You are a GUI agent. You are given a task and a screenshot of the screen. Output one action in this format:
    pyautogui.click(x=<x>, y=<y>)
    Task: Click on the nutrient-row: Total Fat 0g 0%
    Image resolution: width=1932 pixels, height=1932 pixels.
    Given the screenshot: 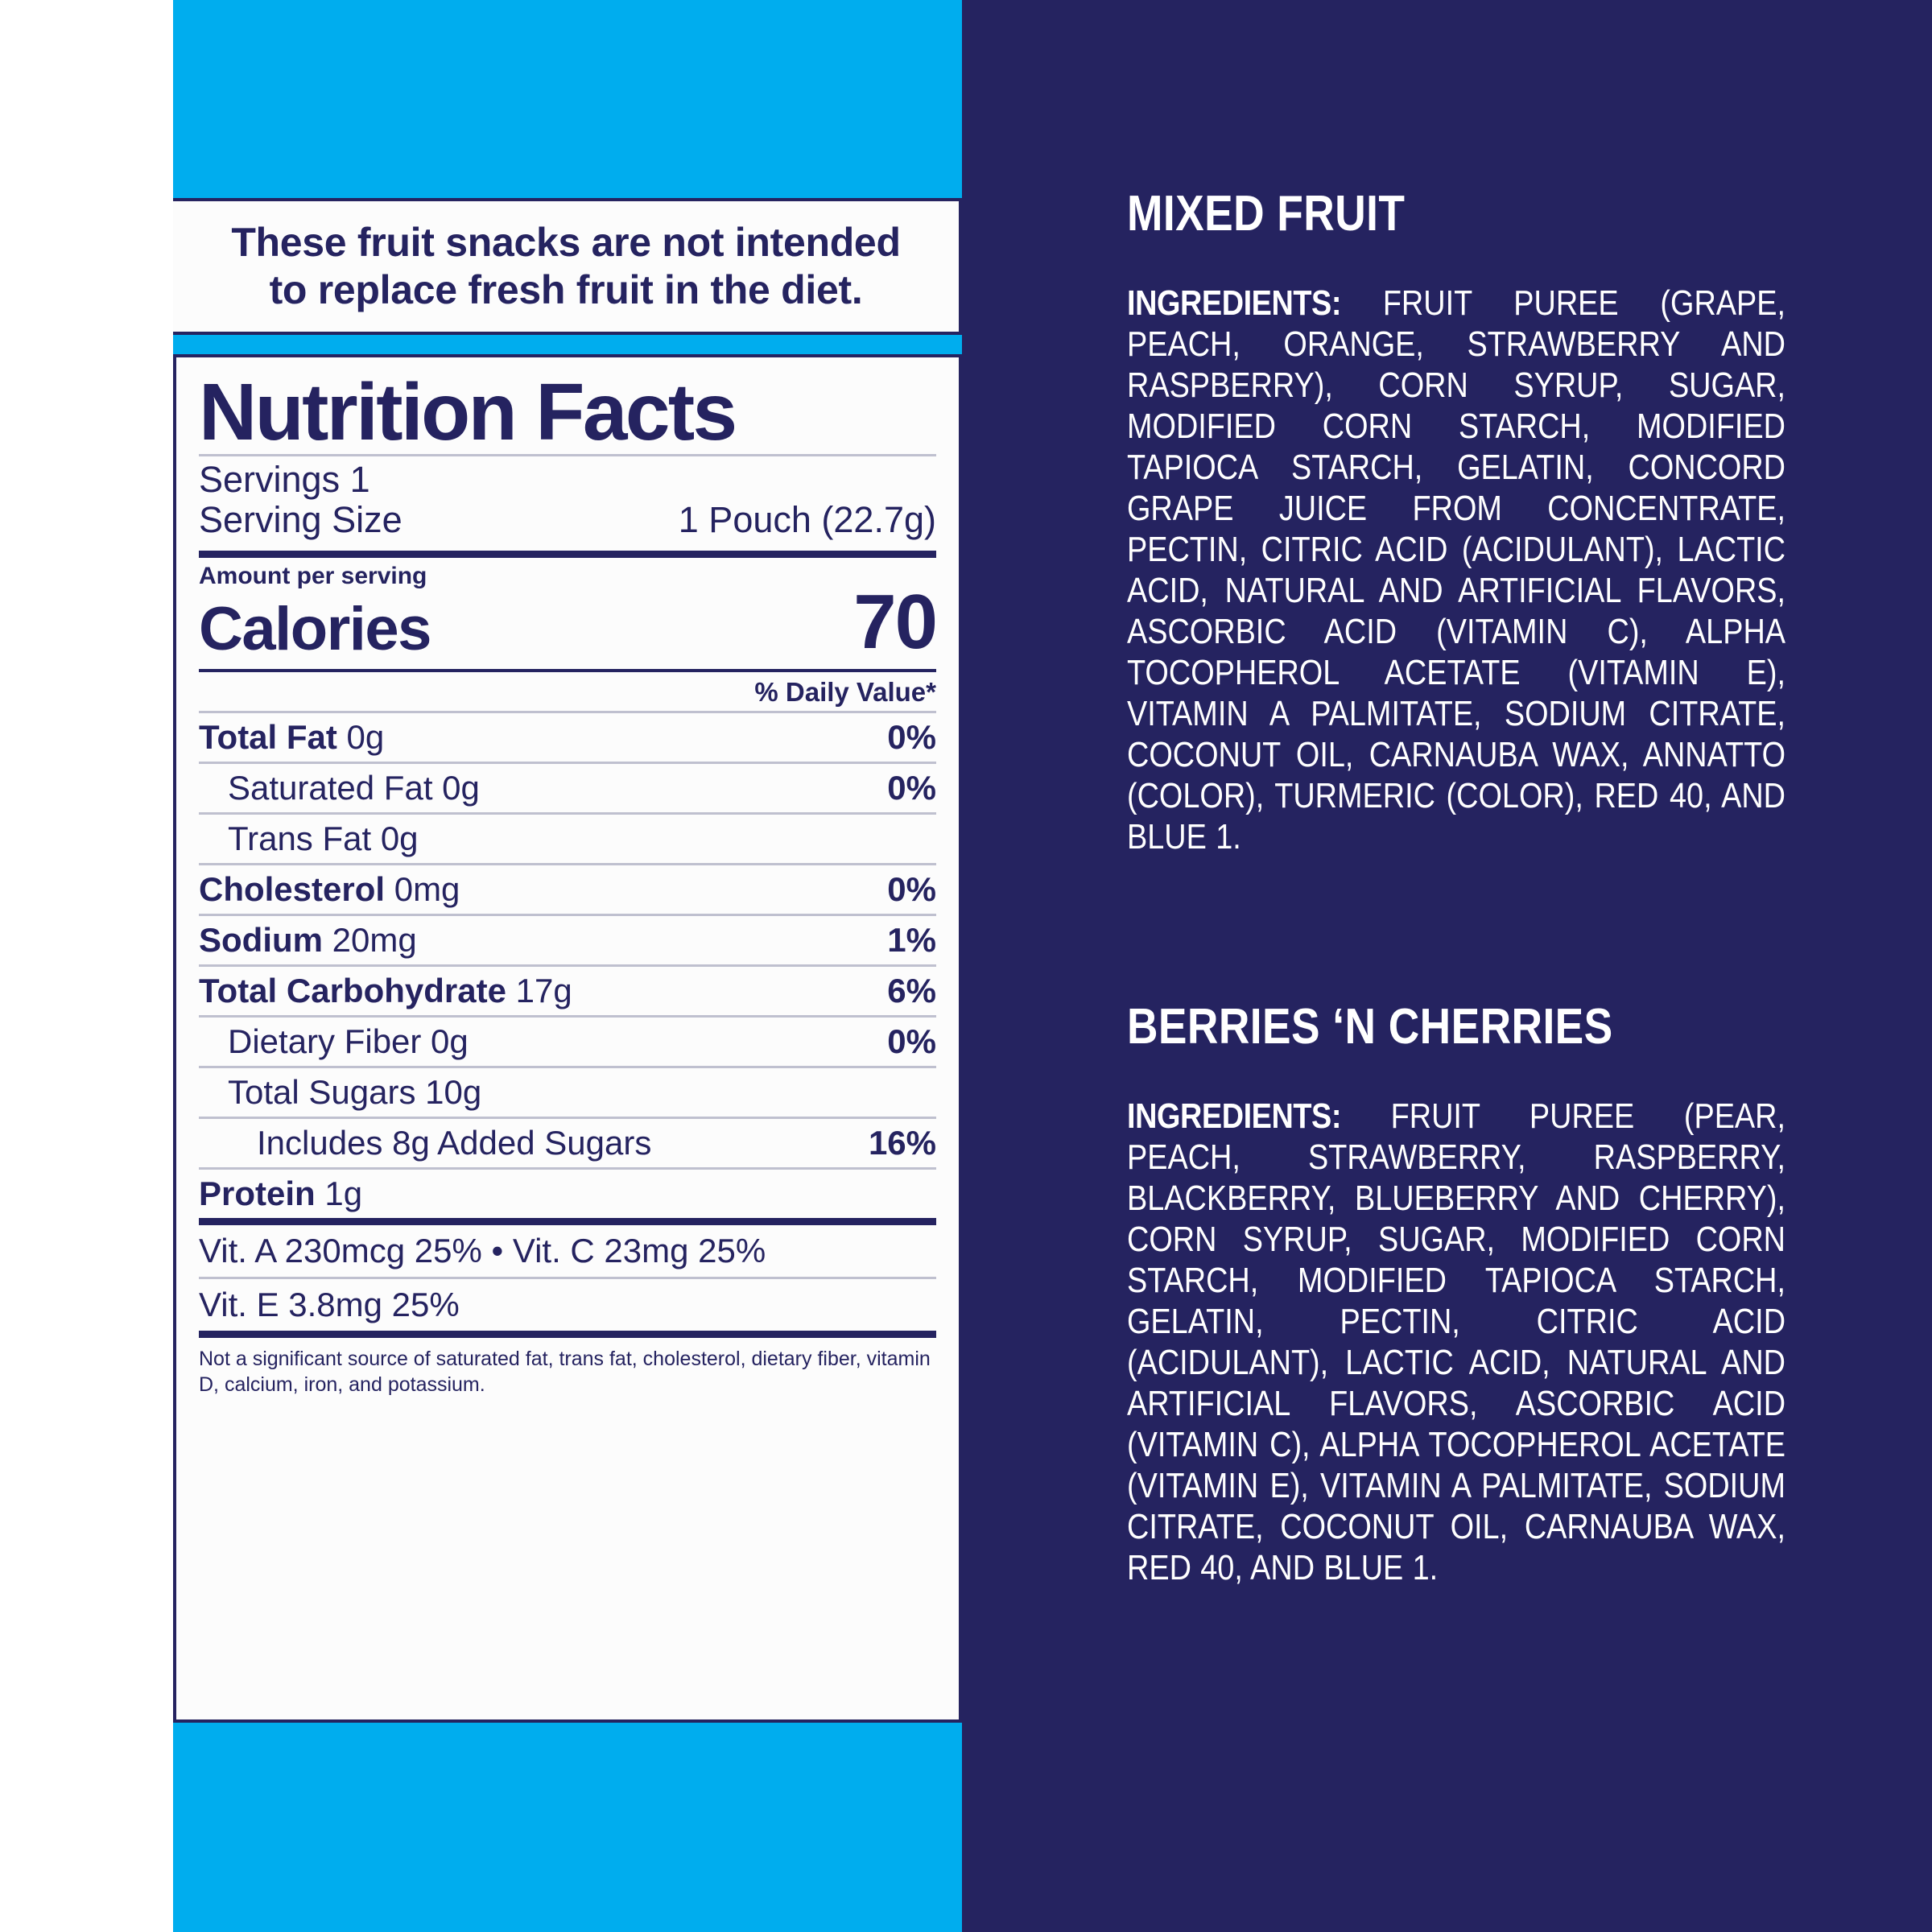 What is the action you would take?
    pyautogui.click(x=567, y=737)
    